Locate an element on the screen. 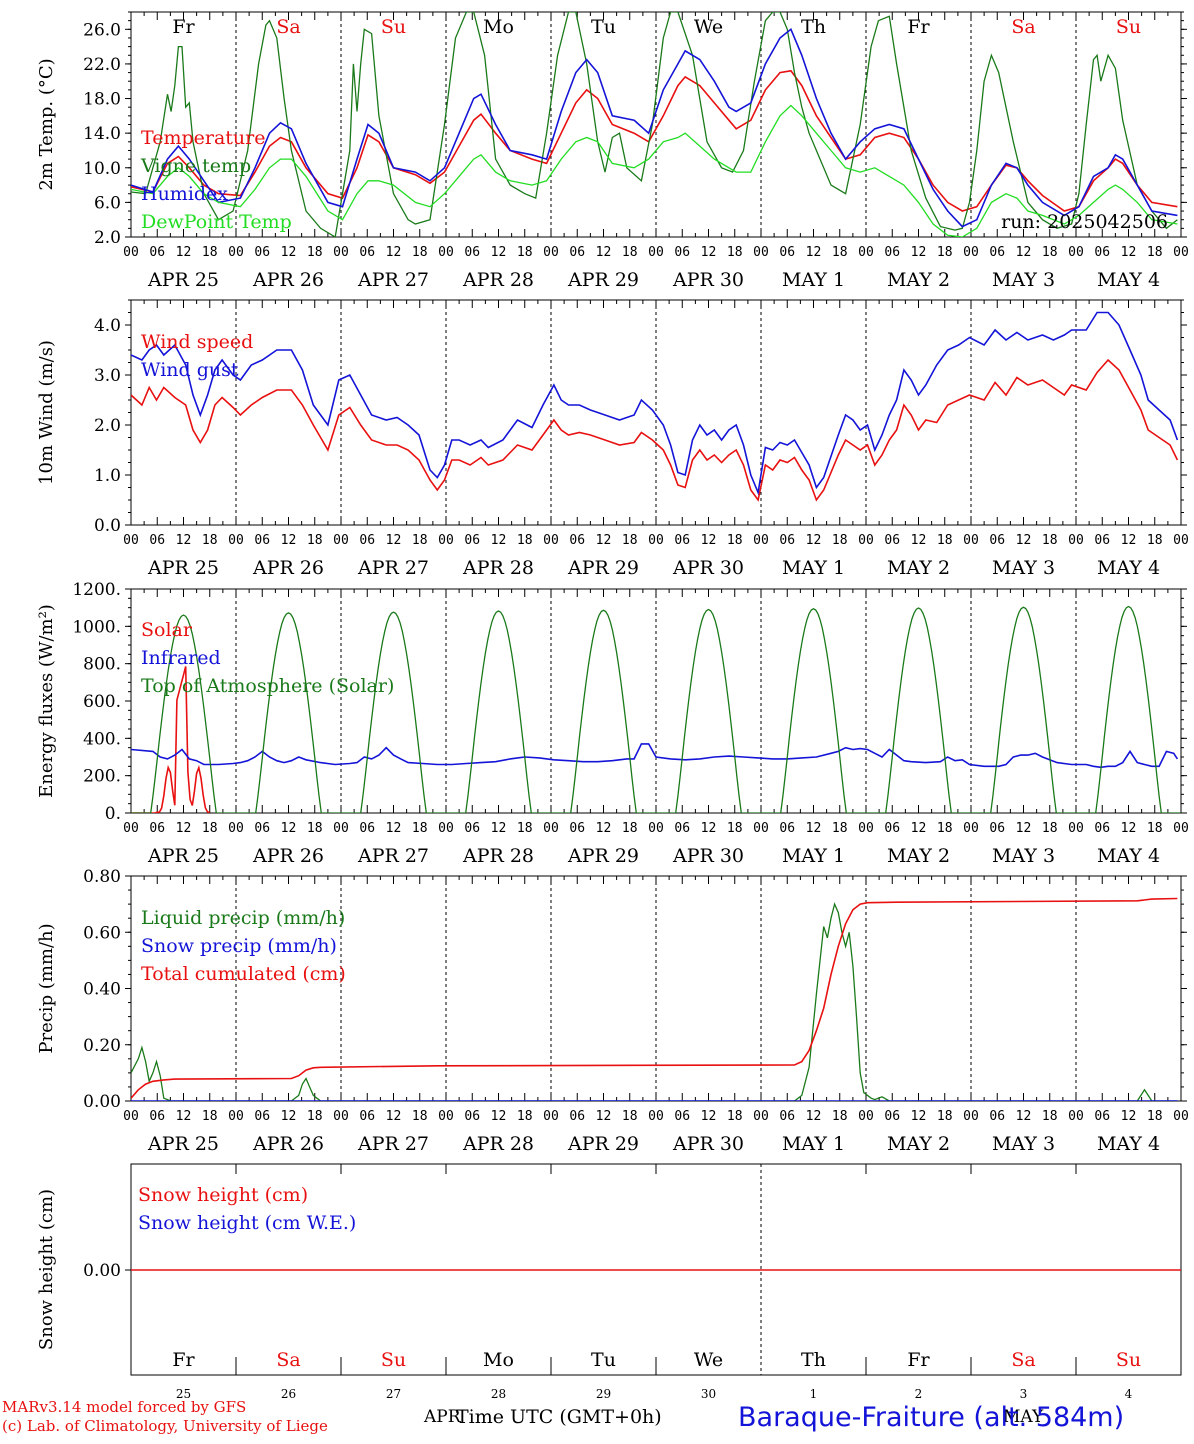 The image size is (1194, 1444). y-axis-label: 2m Temp. (°C) is located at coordinates (46, 124).